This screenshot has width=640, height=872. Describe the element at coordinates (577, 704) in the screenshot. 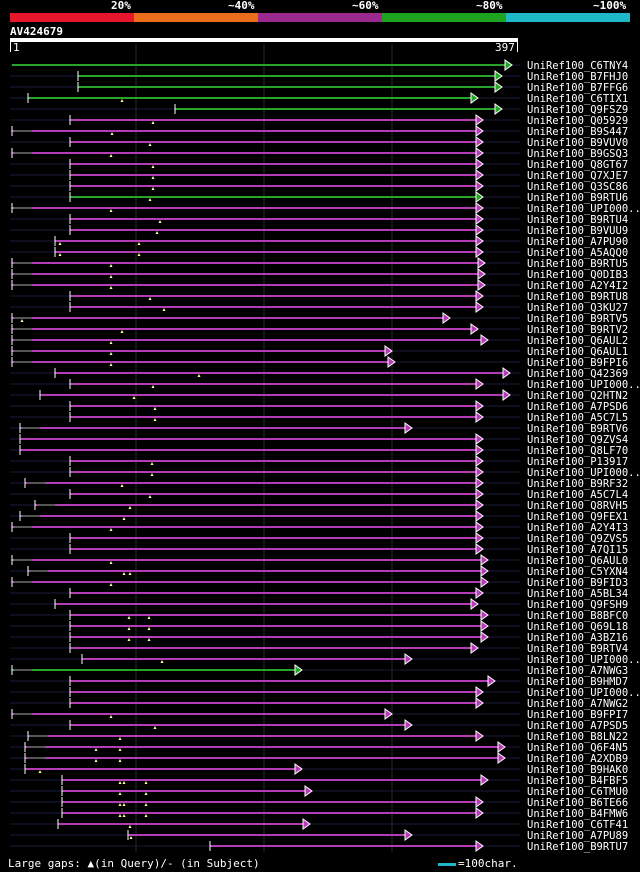

I see `hit-link: UniRef100_A7NWG2` at that location.